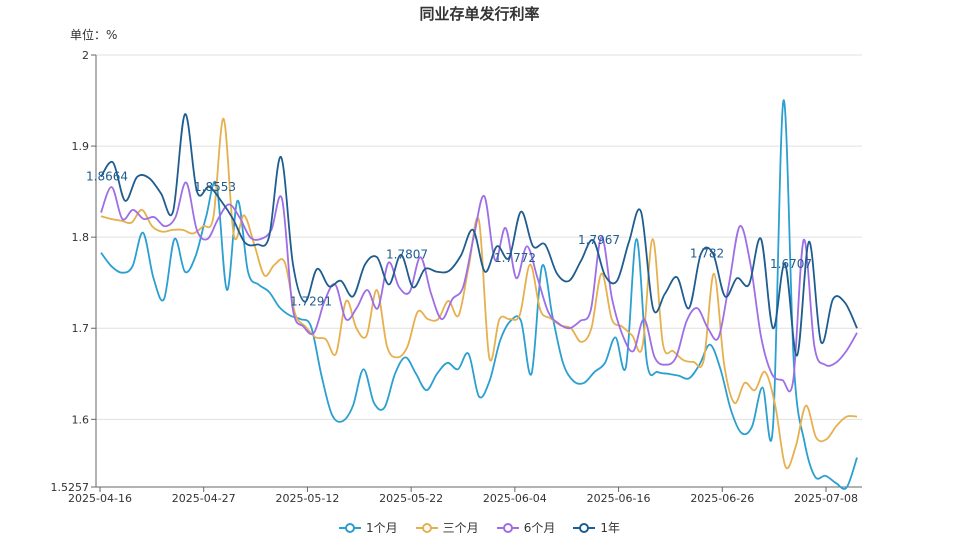  I want to click on y-tick-label: 1.6, so click(81, 419).